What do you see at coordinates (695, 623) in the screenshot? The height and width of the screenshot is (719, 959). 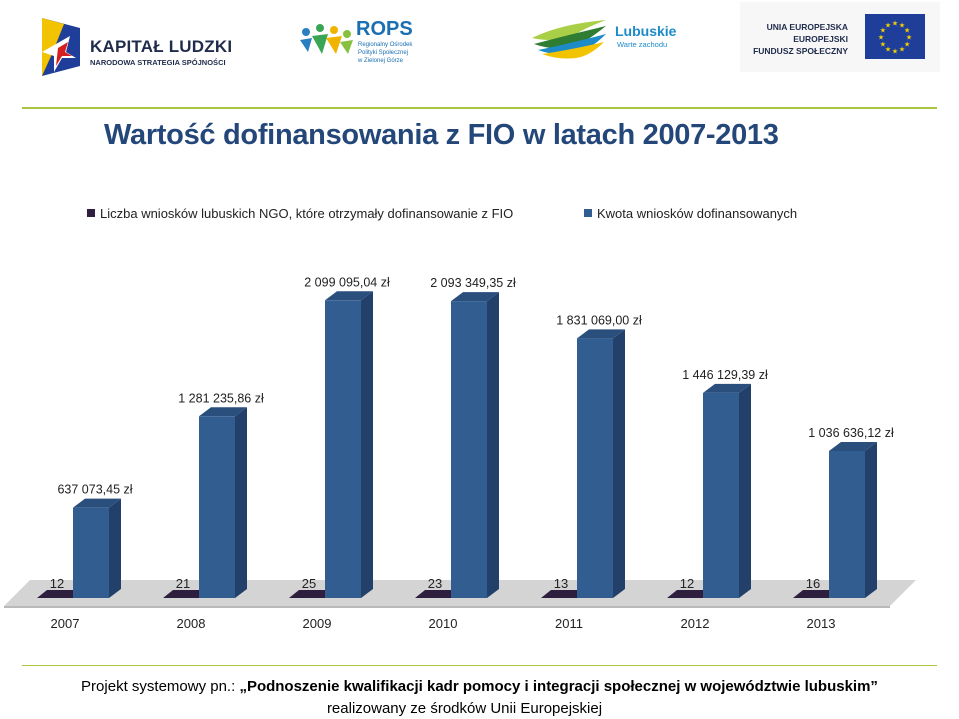 I see `x-tick-label: 2012` at bounding box center [695, 623].